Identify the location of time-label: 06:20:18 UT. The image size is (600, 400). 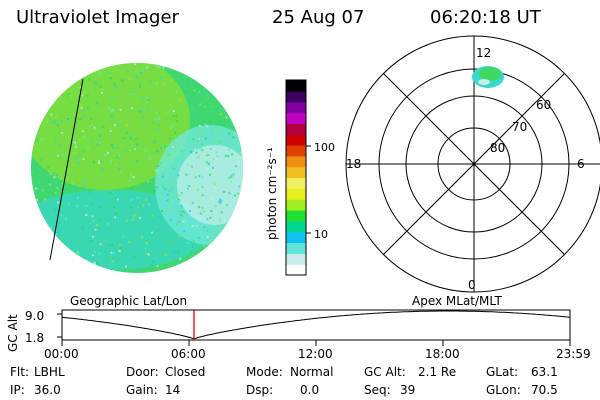
(485, 17).